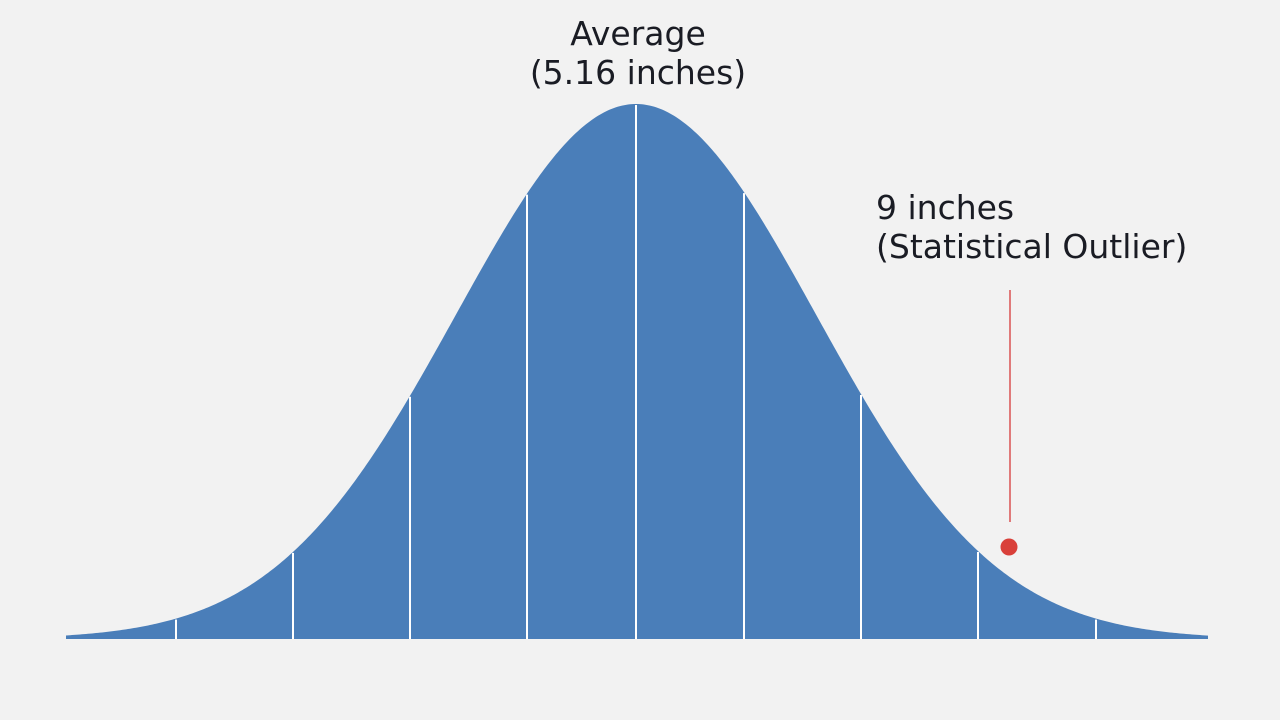 The width and height of the screenshot is (1280, 720). I want to click on outlier-label-value: 9 inches, so click(945, 207).